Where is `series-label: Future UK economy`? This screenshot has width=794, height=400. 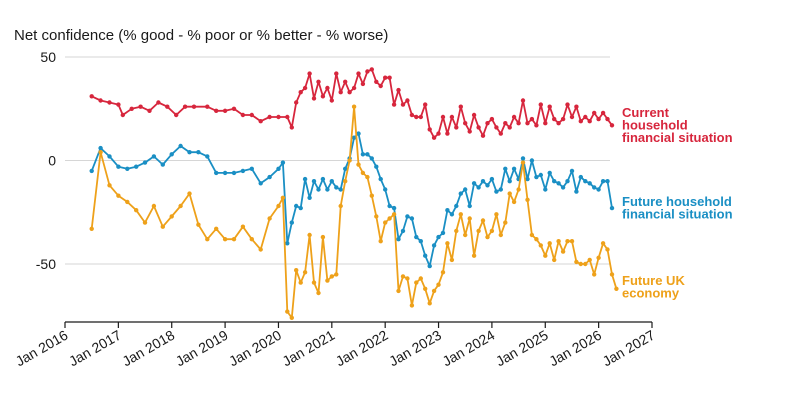
series-label: Future UK economy is located at coordinates (653, 287).